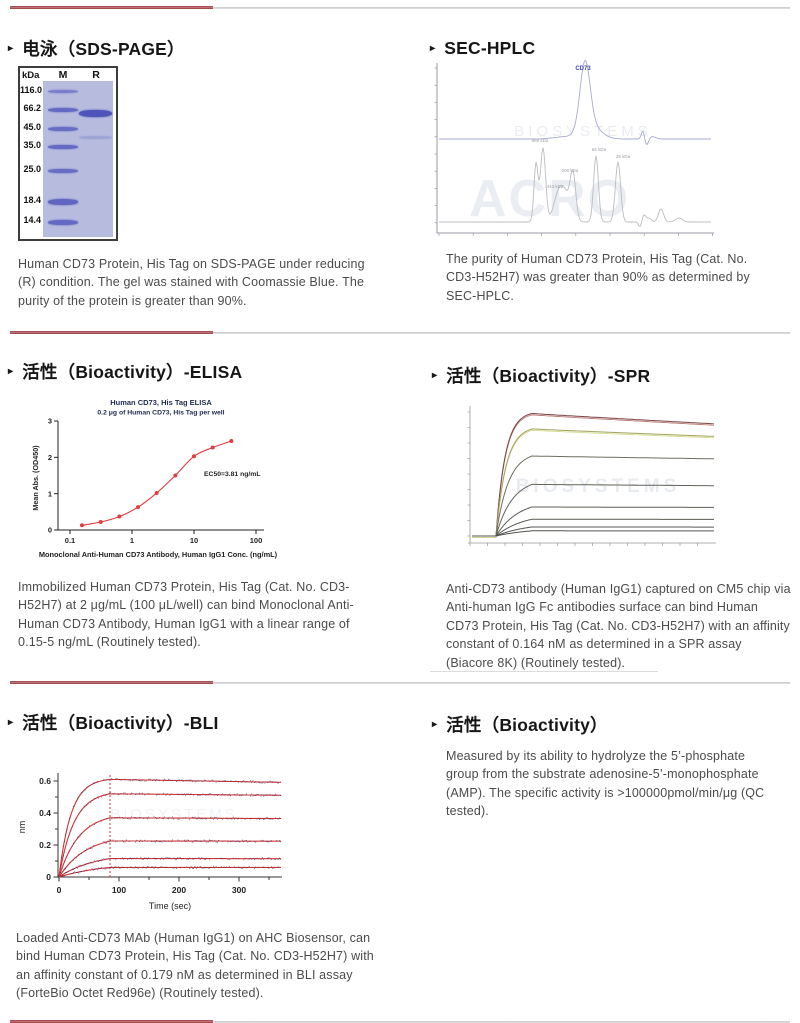 Image resolution: width=800 pixels, height=1023 pixels. I want to click on svg-text: 200, so click(179, 890).